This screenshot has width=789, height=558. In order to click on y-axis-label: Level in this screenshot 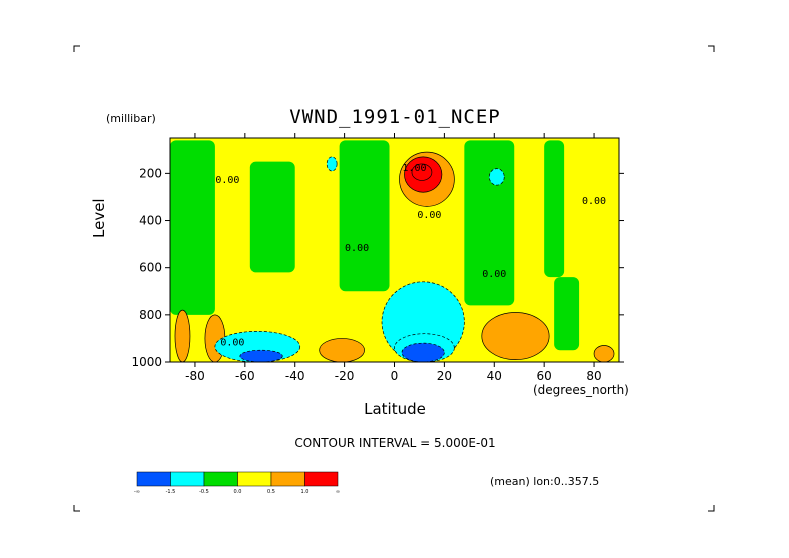, I will do `click(99, 218)`.